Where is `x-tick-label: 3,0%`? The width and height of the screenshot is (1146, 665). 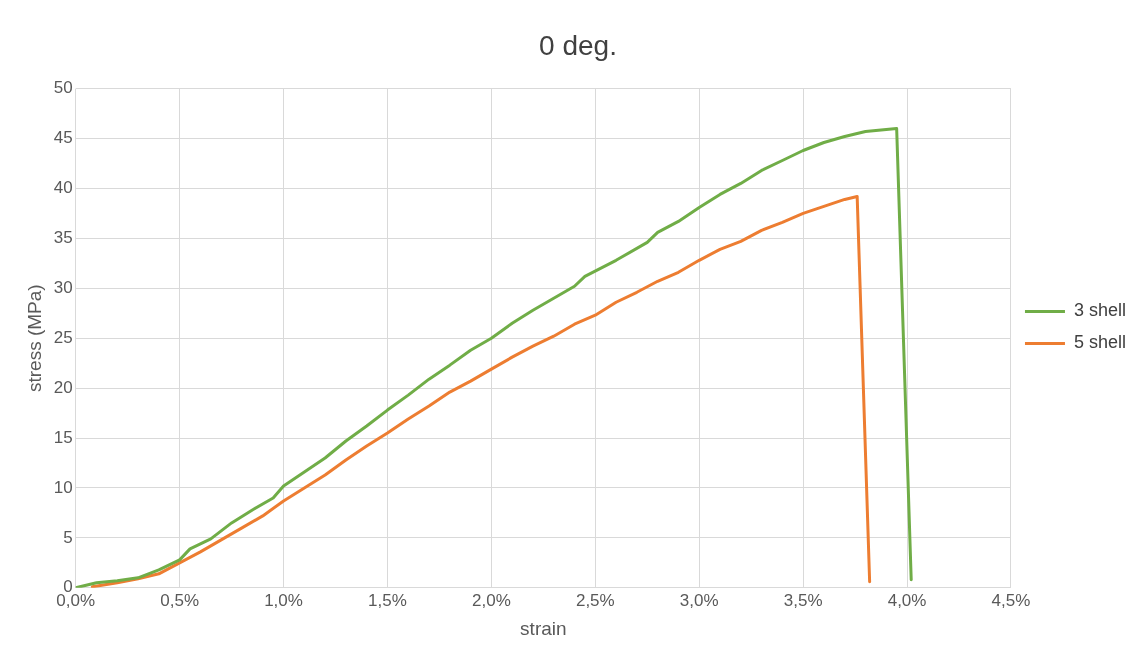 x-tick-label: 3,0% is located at coordinates (699, 600).